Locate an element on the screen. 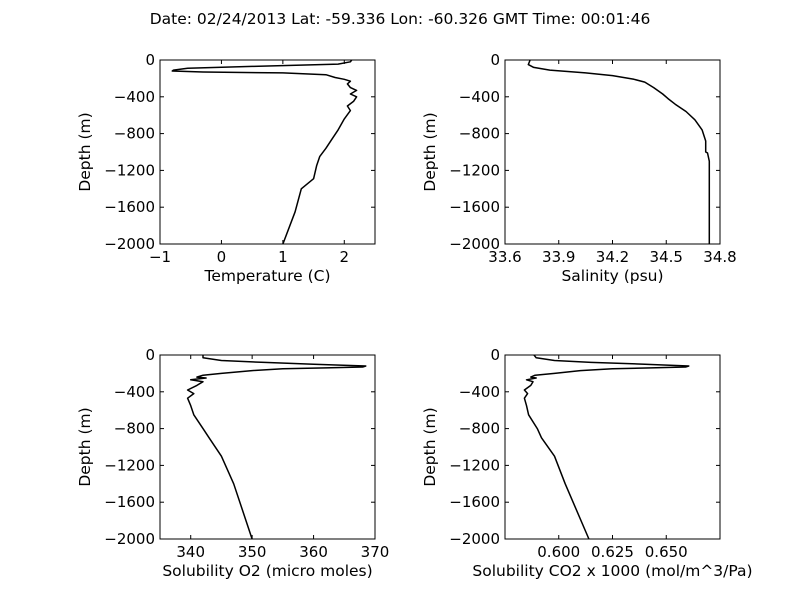 This screenshot has width=800, height=600. solubility-co2-ytick-label: −400 is located at coordinates (479, 392).